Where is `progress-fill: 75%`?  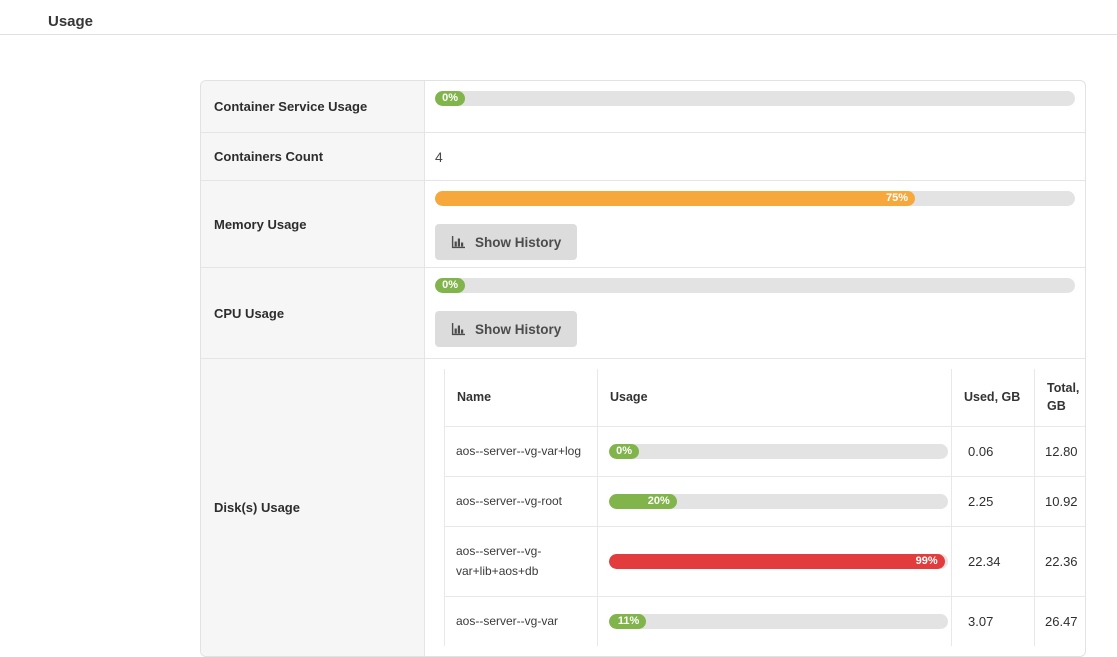
progress-fill: 75% is located at coordinates (675, 198).